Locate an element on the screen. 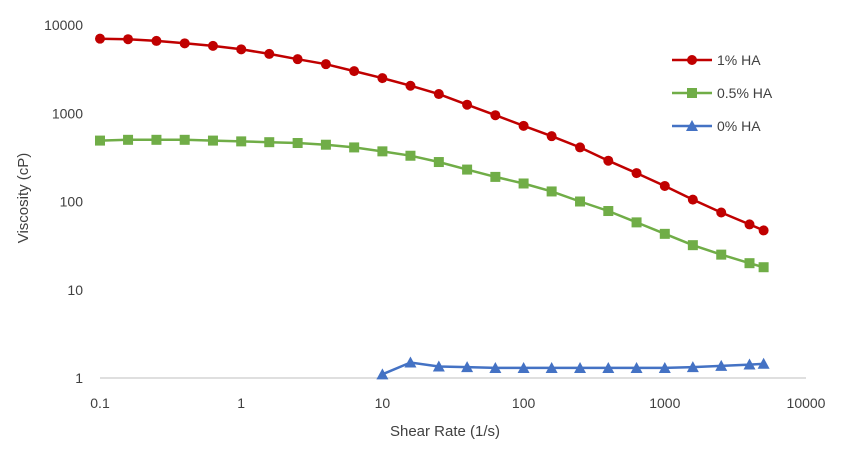  x-tick-label: 100 is located at coordinates (524, 403).